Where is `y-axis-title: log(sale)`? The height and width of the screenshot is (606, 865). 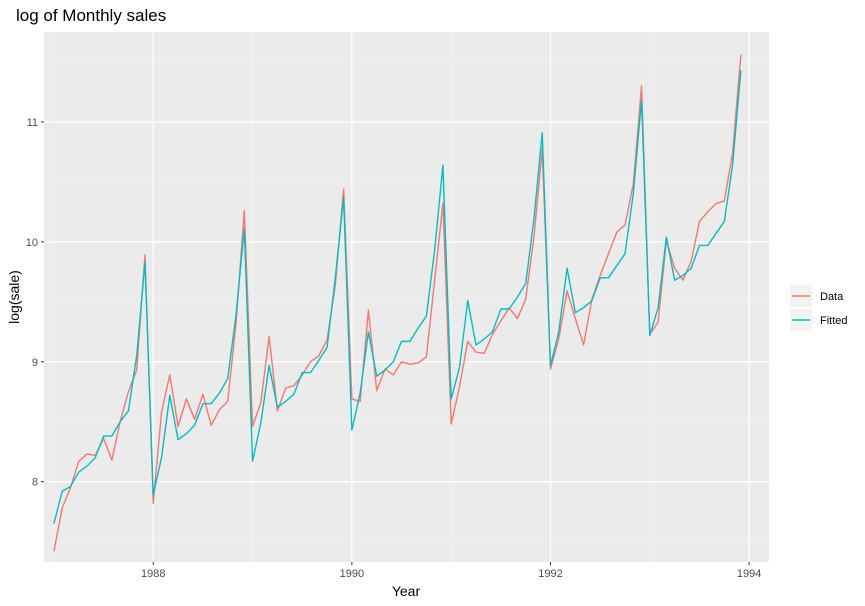 y-axis-title: log(sale) is located at coordinates (14, 297).